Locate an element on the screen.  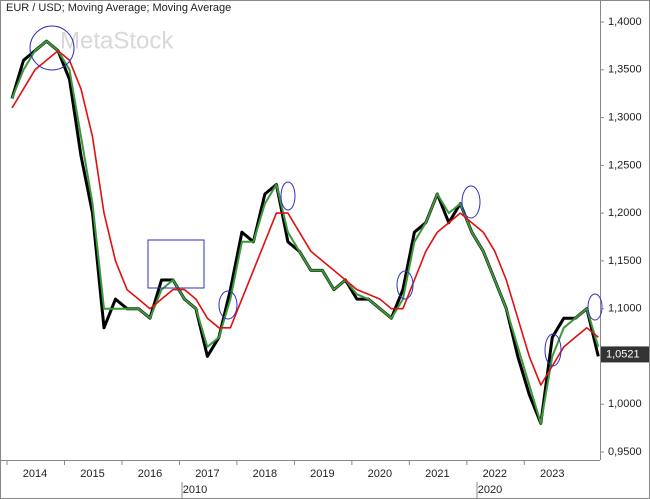
x-tick-label: 2015 is located at coordinates (92, 474).